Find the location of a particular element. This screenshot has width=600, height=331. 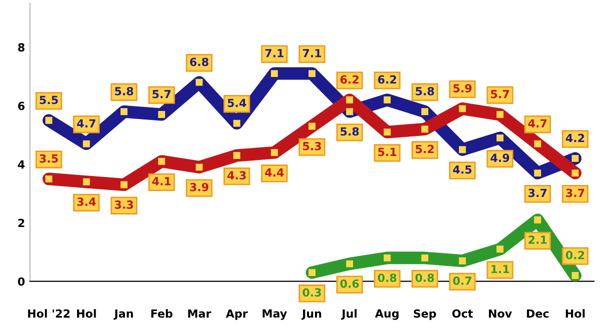

x-tick-label: Sep is located at coordinates (425, 314).